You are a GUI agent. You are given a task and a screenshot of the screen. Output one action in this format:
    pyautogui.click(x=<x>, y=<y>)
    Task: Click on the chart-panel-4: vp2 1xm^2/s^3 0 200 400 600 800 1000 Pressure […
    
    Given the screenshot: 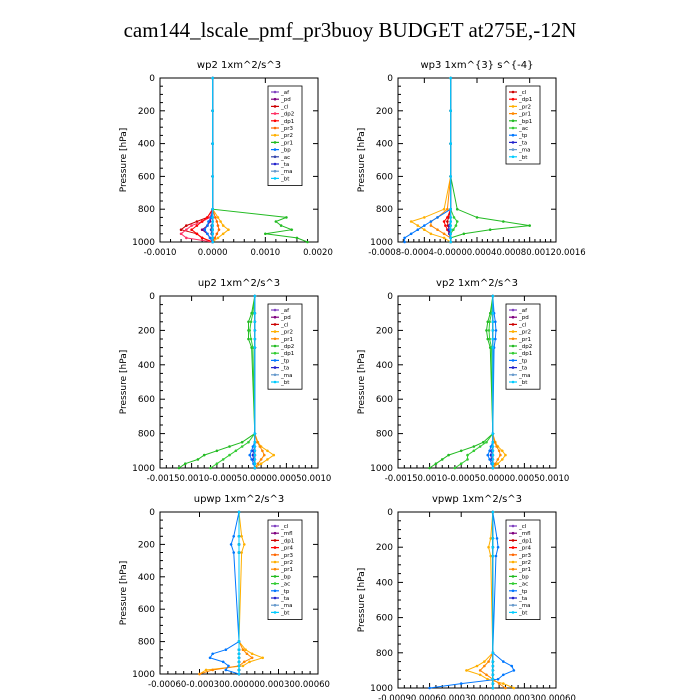 What is the action you would take?
    pyautogui.click(x=463, y=381)
    